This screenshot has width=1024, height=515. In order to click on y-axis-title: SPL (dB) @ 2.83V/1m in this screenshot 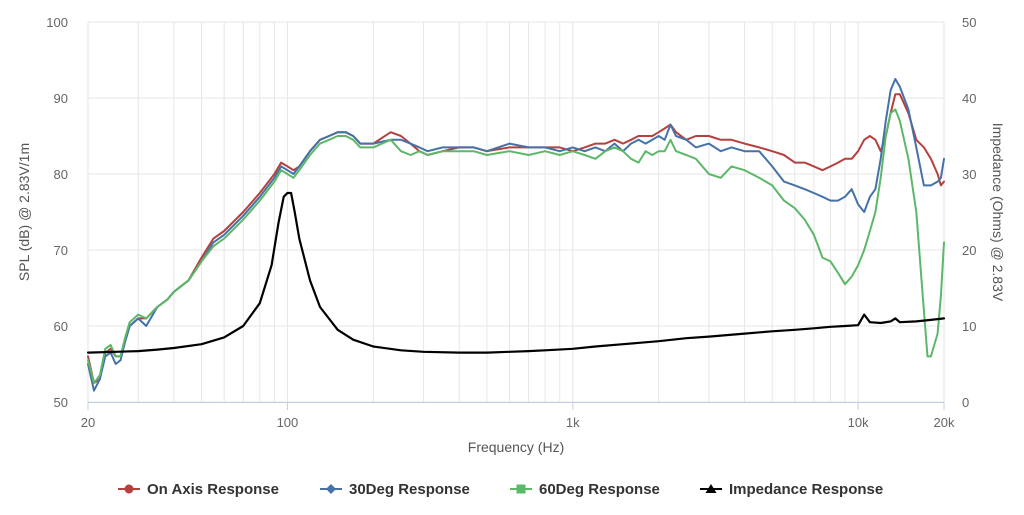, I will do `click(24, 212)`.